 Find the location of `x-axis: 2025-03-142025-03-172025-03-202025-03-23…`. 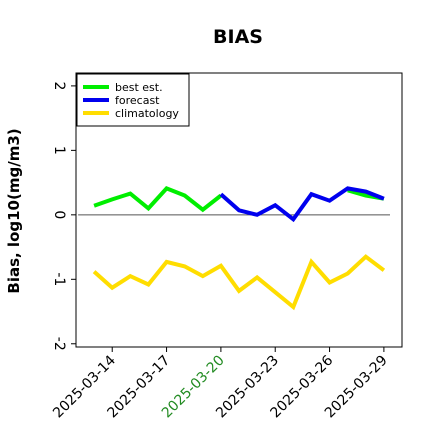

x-axis: 2025-03-142025-03-172025-03-202025-03-23… is located at coordinates (220, 384).